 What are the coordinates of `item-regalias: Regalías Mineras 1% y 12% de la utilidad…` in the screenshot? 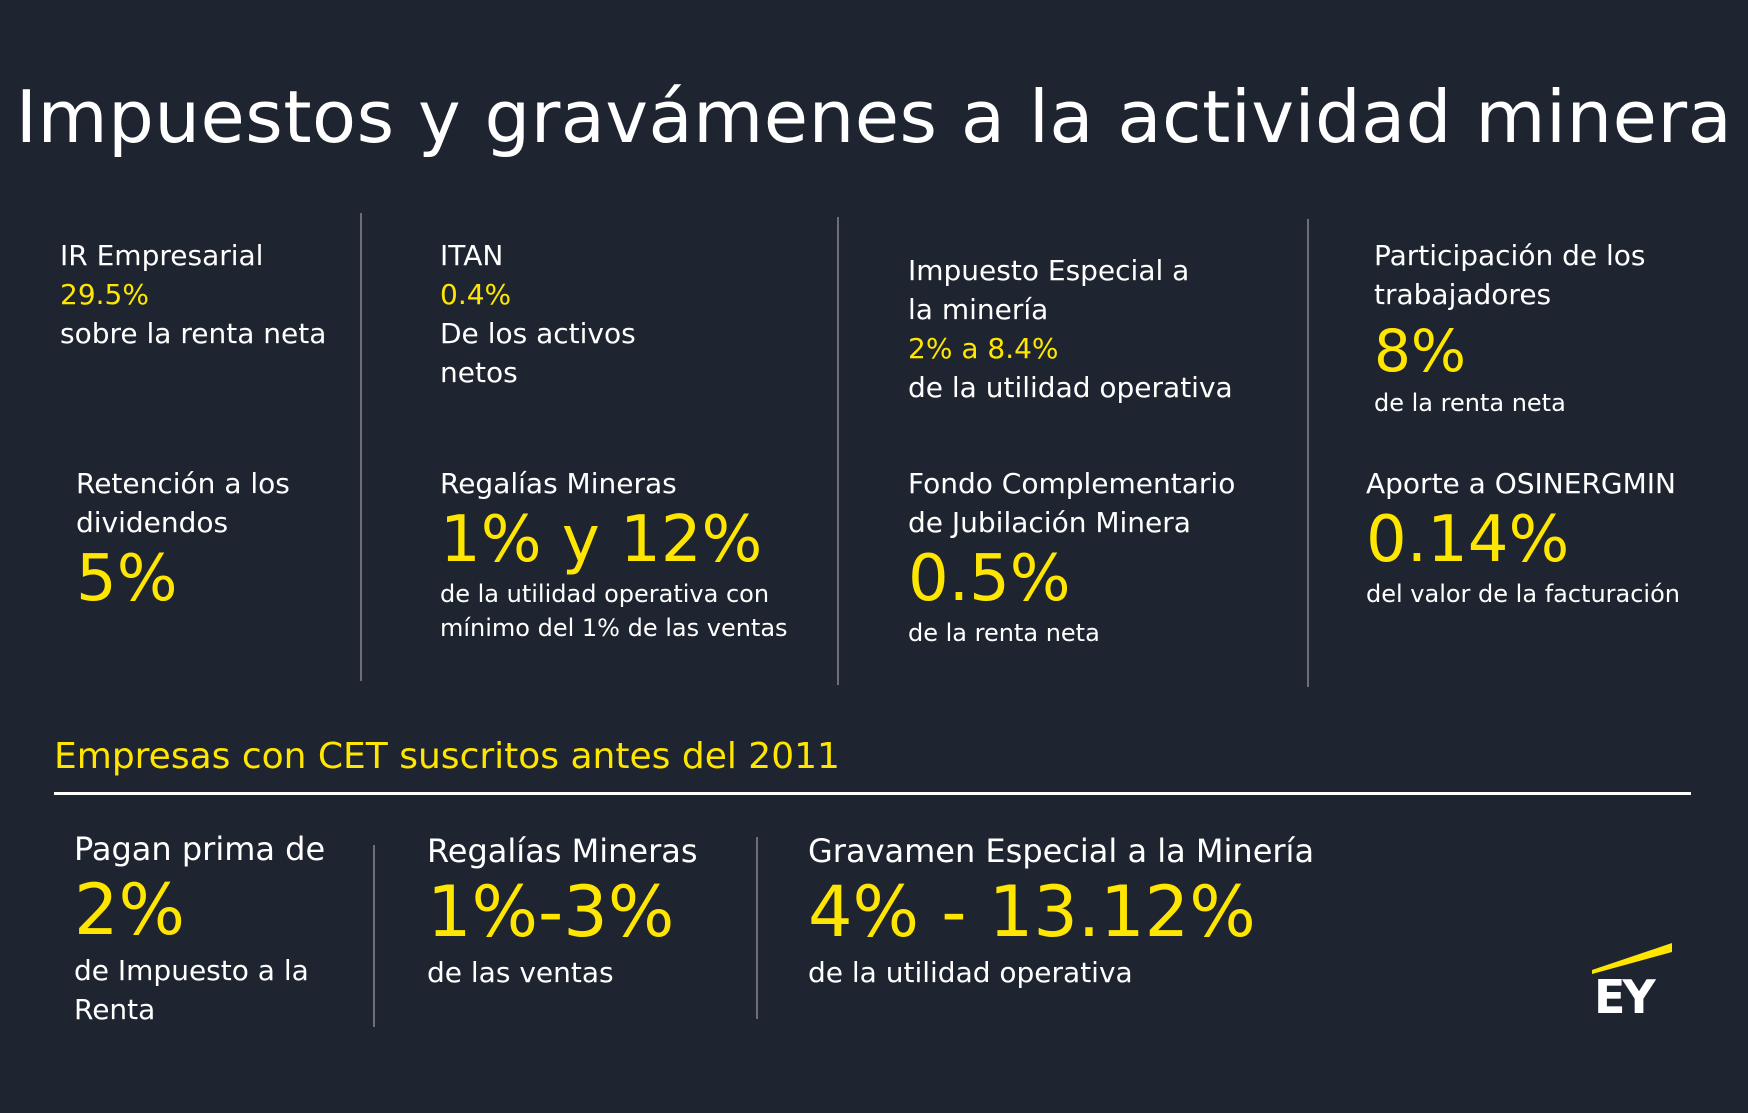 It's located at (635, 554).